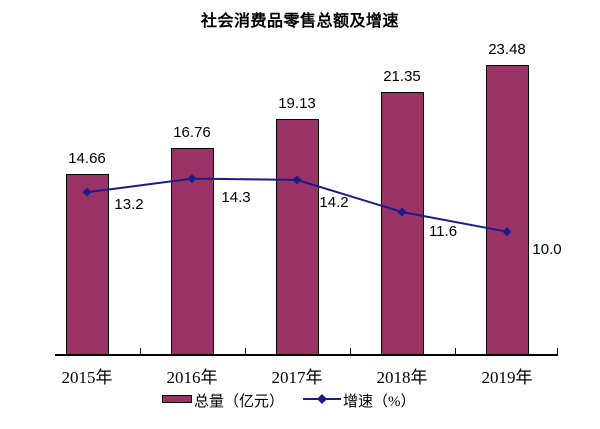 The image size is (600, 429). What do you see at coordinates (192, 133) in the screenshot?
I see `bar-value-label: 16.76` at bounding box center [192, 133].